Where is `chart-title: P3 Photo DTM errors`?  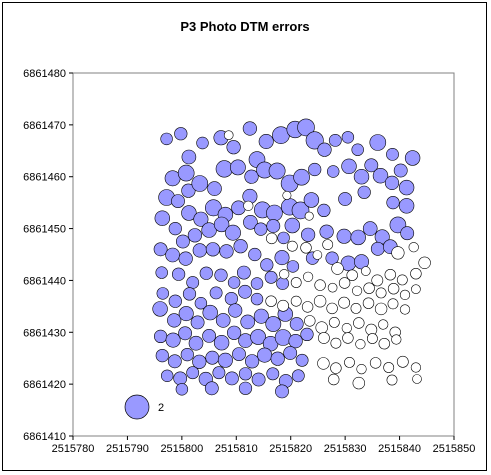 chart-title: P3 Photo DTM errors is located at coordinates (244, 26).